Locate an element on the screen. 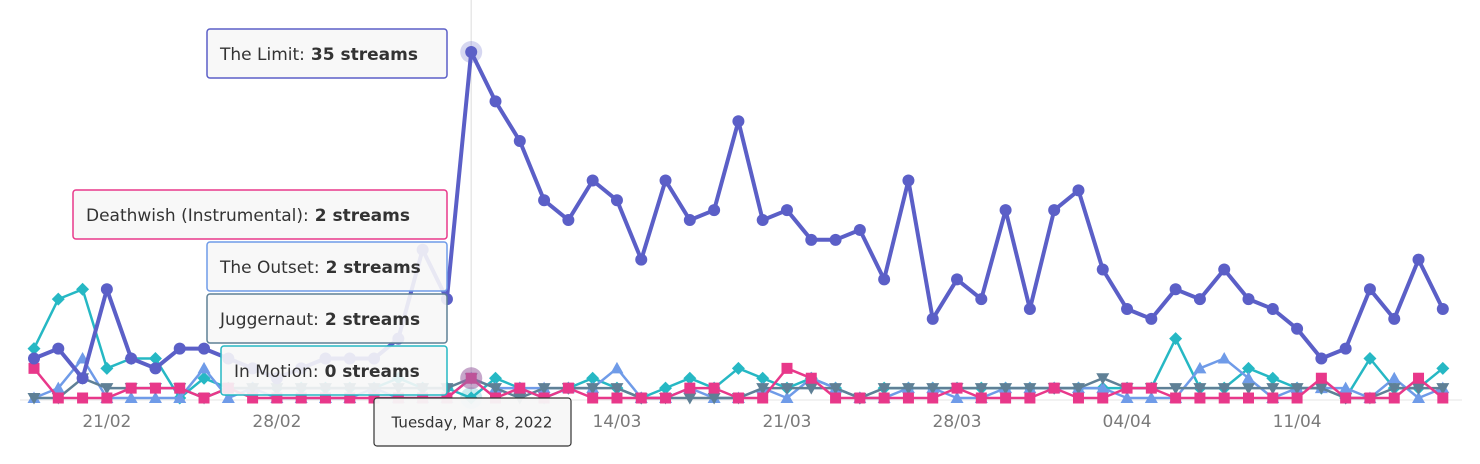 Image resolution: width=1480 pixels, height=464 pixels. tooltip-text: Juggernaut: 2 streams is located at coordinates (319, 320).